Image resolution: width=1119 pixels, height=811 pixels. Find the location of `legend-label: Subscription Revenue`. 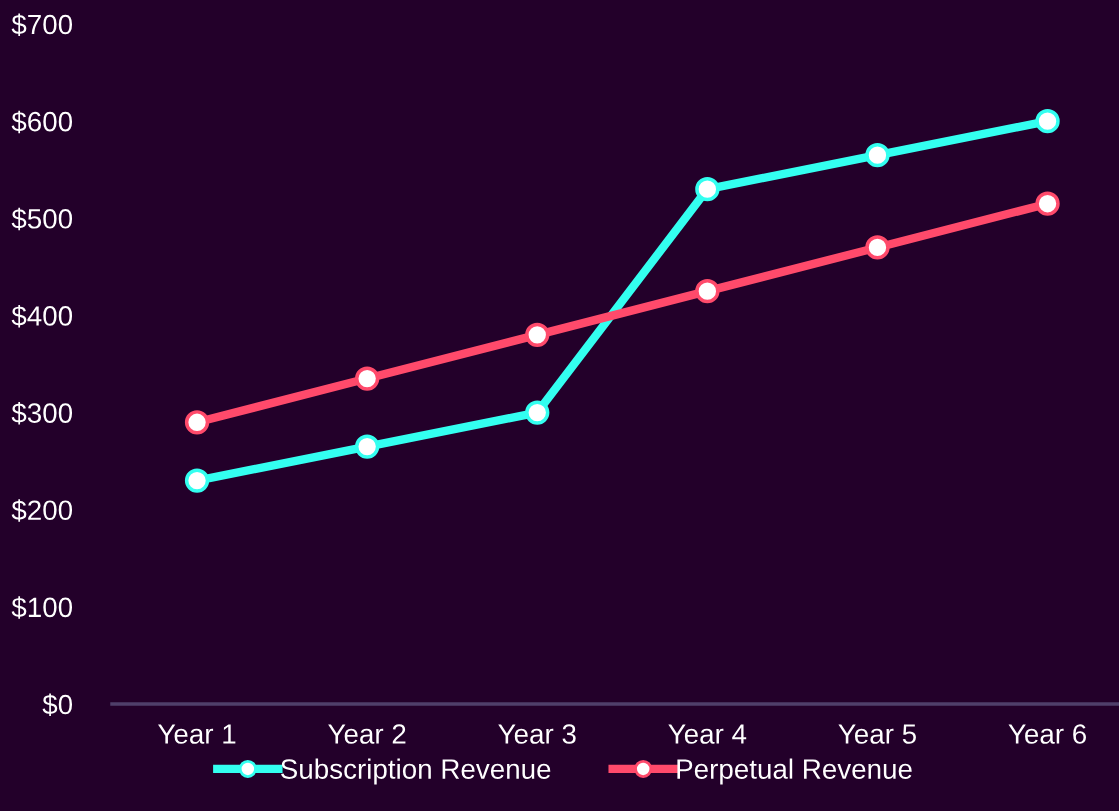

legend-label: Subscription Revenue is located at coordinates (416, 771).